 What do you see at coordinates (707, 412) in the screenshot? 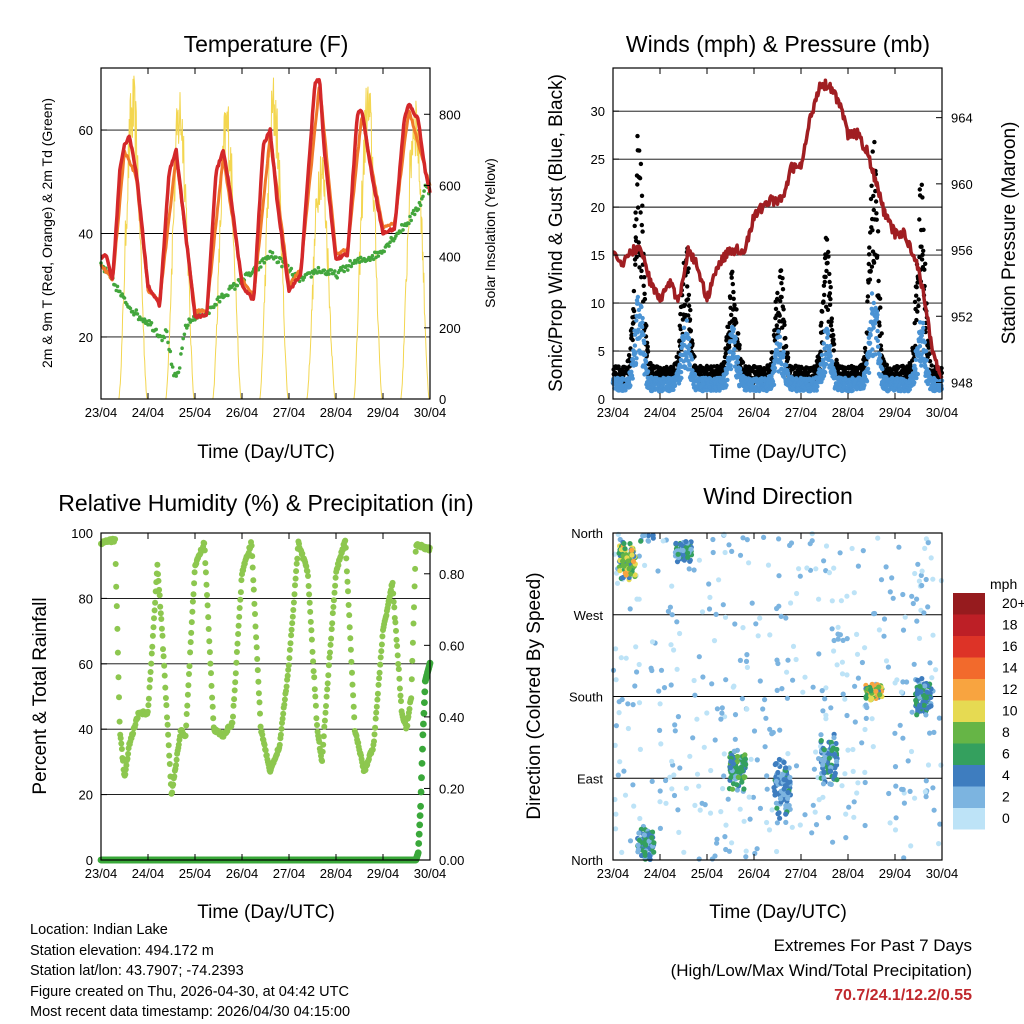
I see `winds-x-tick-label: 25/04` at bounding box center [707, 412].